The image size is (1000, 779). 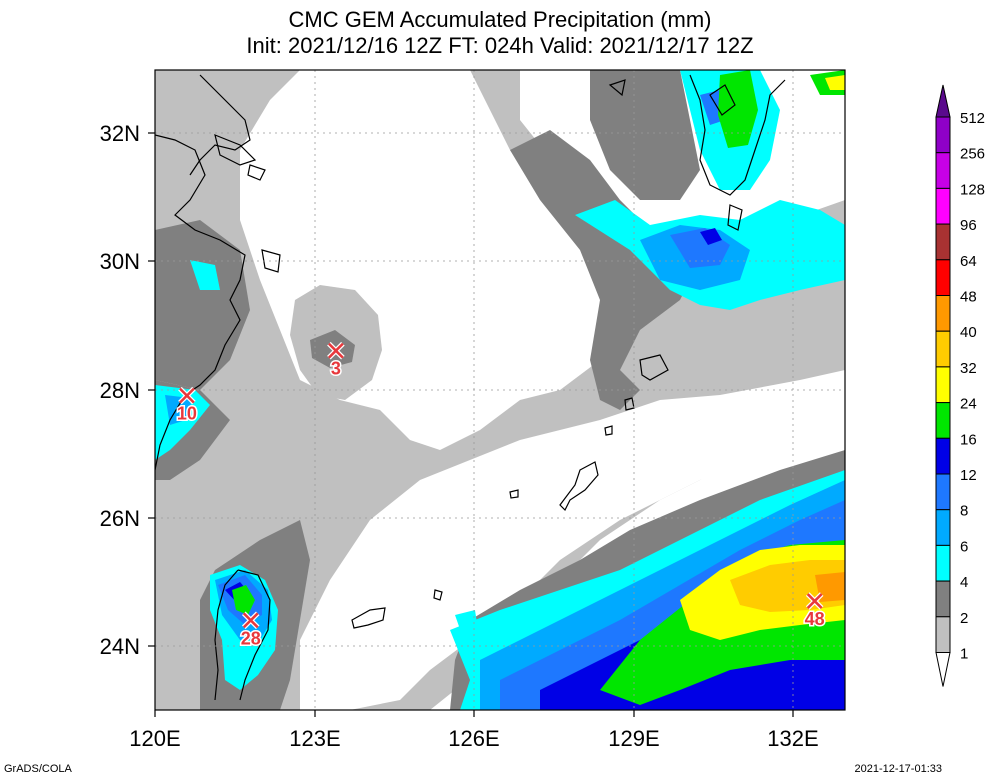 I want to click on lat-label: 32N, so click(x=120, y=133).